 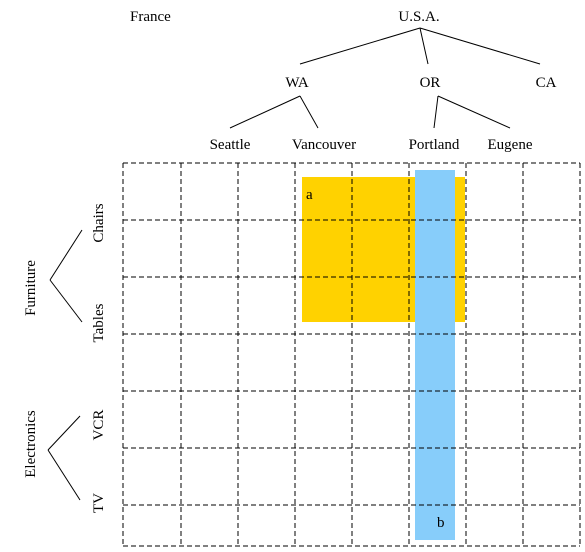 What do you see at coordinates (430, 83) in the screenshot?
I see `label-or: OR` at bounding box center [430, 83].